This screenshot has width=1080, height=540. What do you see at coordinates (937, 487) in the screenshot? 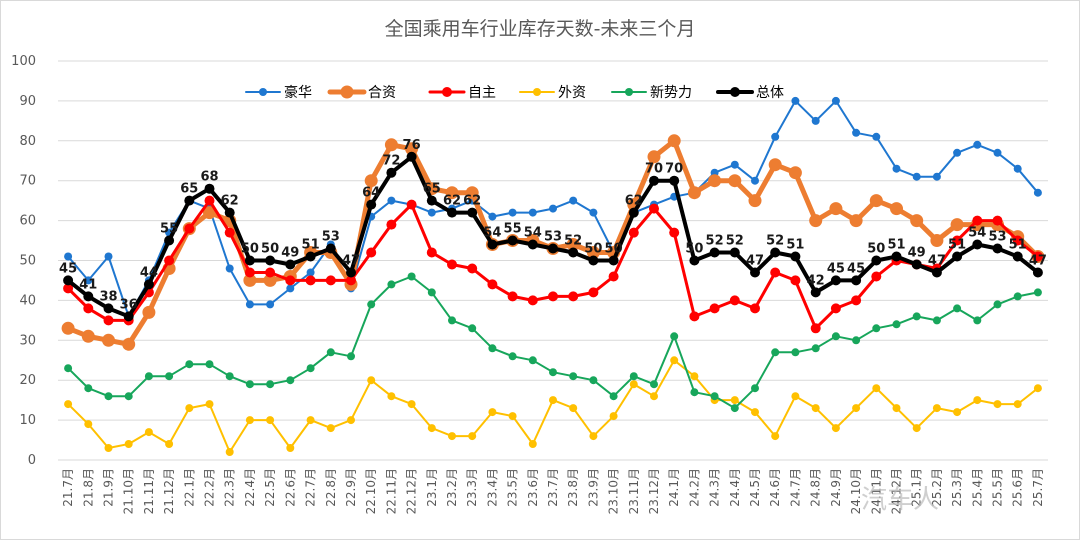
I see `x-tick-label: 25.2月` at bounding box center [937, 487].